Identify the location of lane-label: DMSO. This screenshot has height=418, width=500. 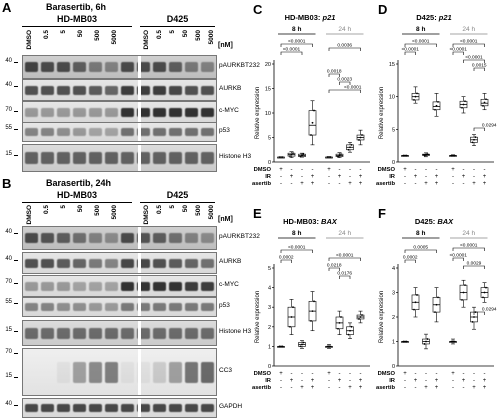
(29, 215).